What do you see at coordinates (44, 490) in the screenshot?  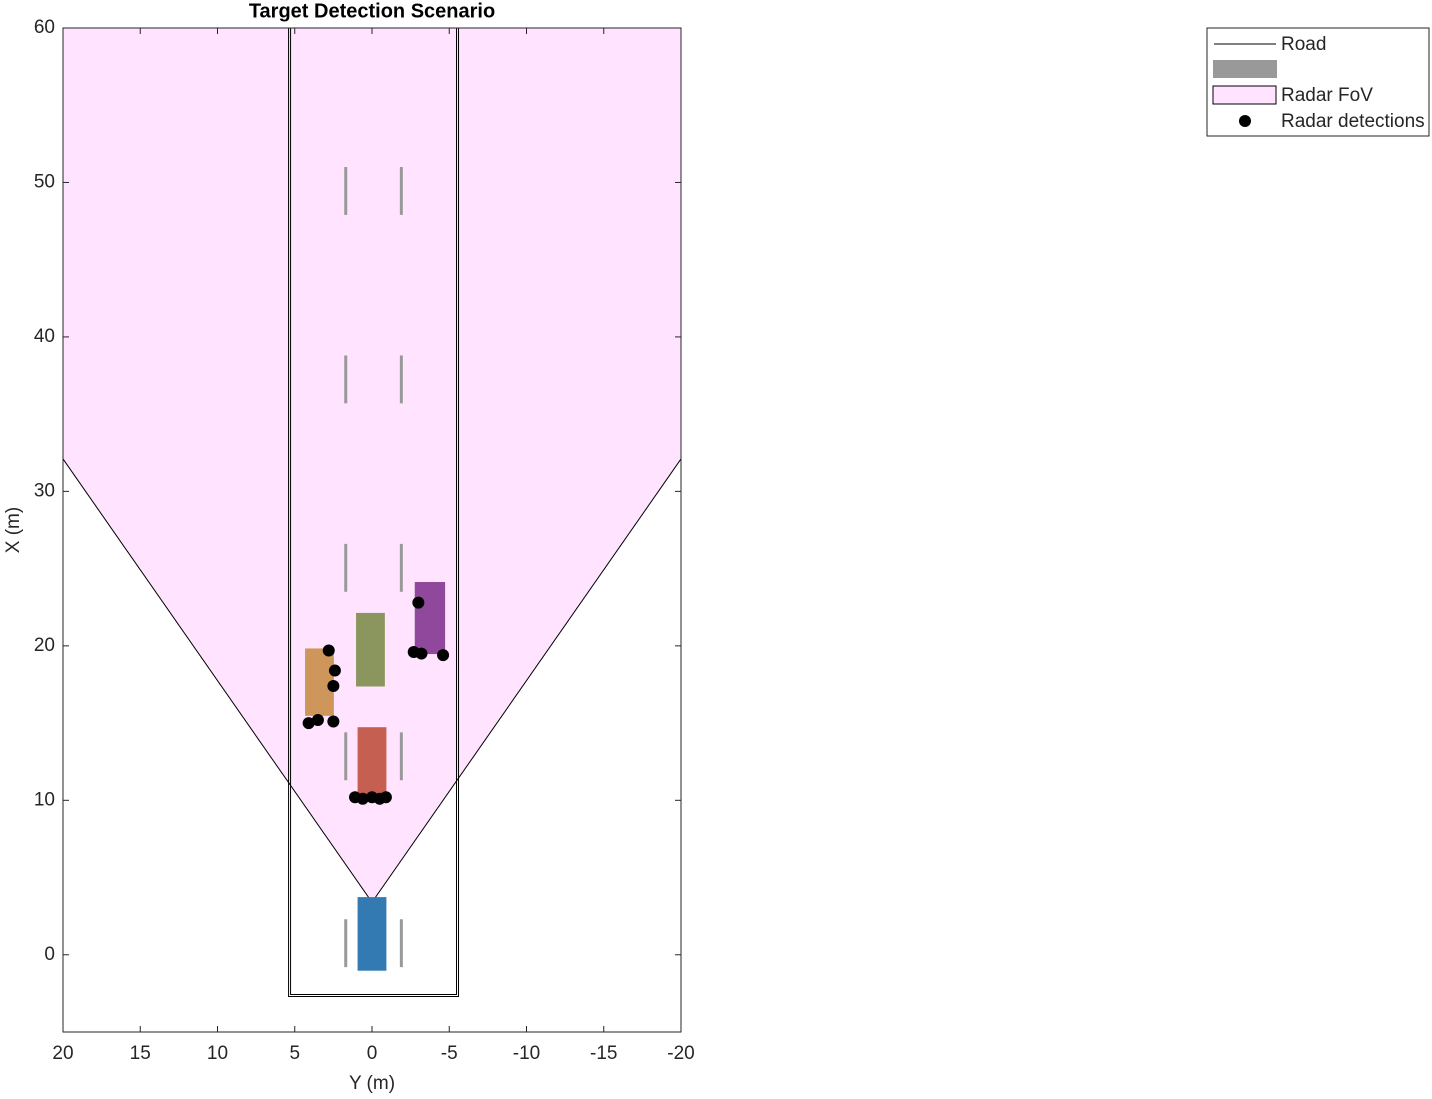 I see `y-tick-label: 30` at bounding box center [44, 490].